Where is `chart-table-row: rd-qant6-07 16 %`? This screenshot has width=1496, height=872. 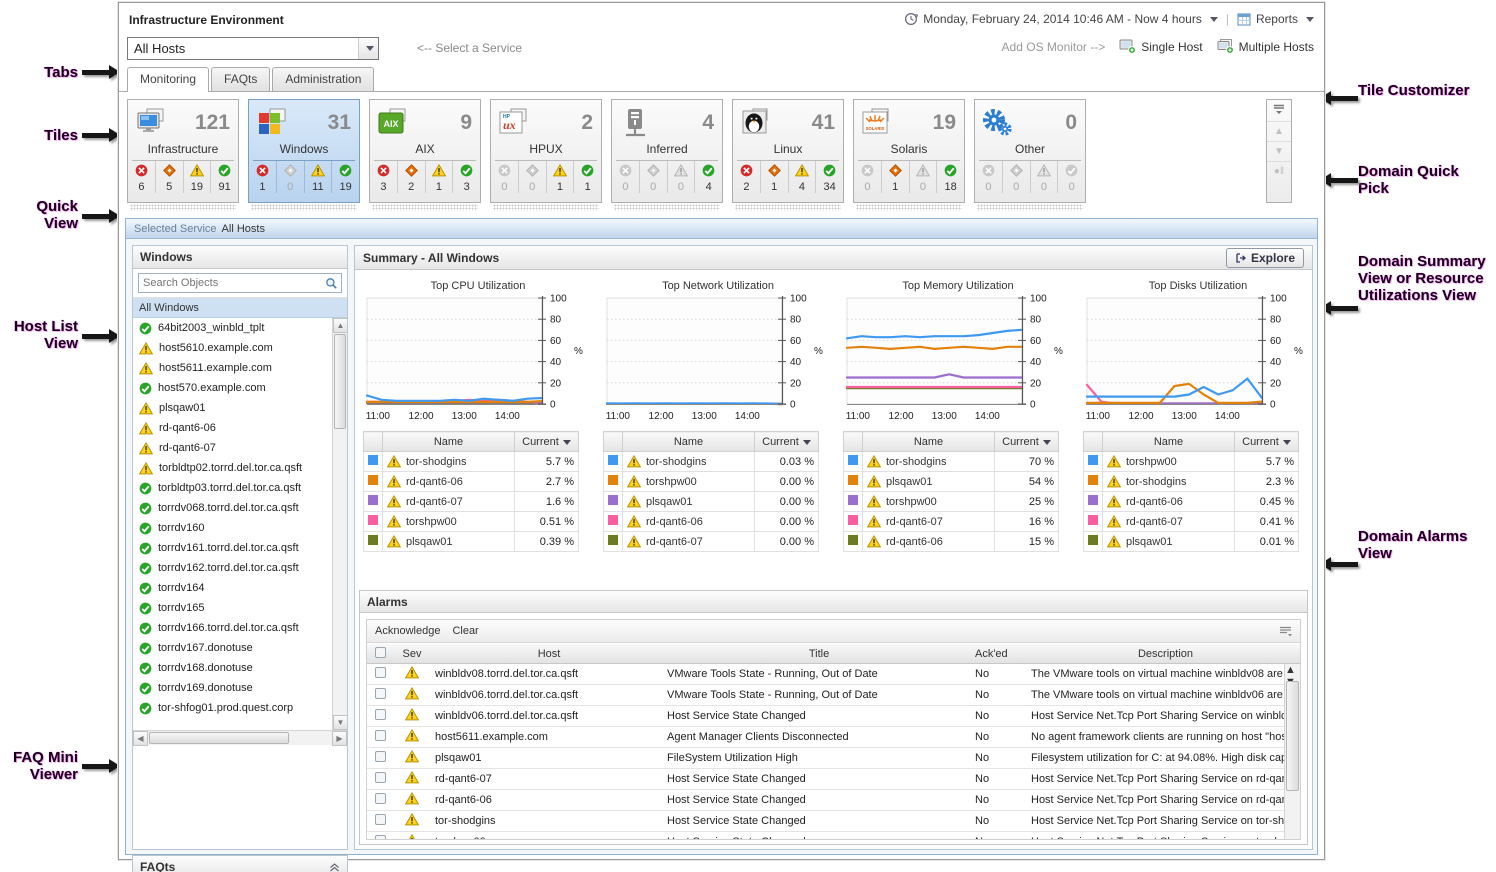
chart-table-row: rd-qant6-07 16 % is located at coordinates (951, 521).